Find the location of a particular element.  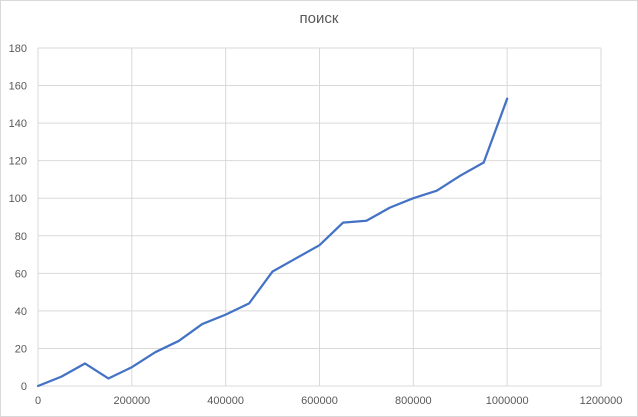

y-tick-label: 100 is located at coordinates (18, 199).